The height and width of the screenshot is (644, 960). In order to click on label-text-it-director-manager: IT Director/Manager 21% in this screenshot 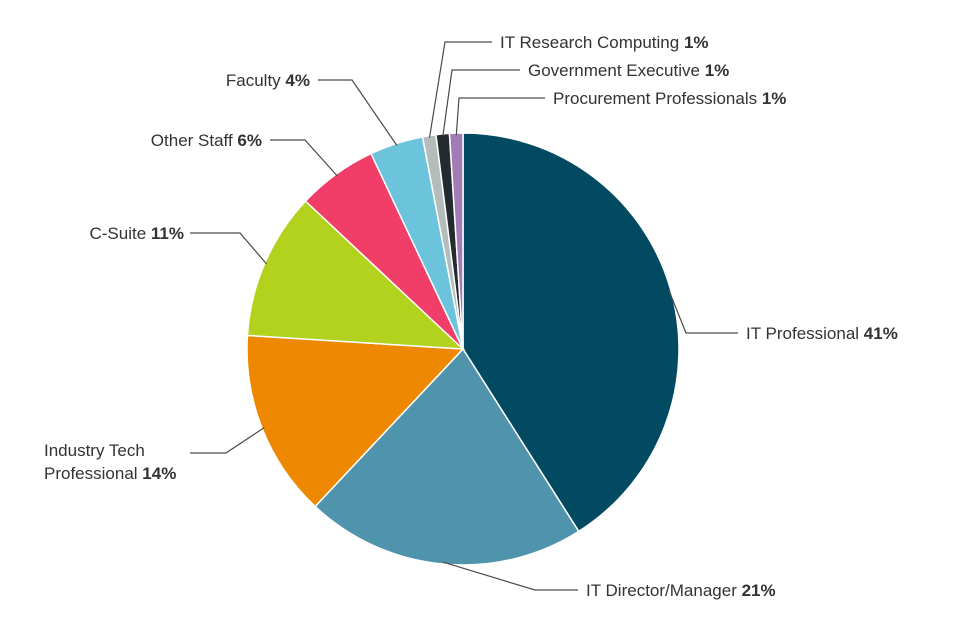, I will do `click(681, 590)`.